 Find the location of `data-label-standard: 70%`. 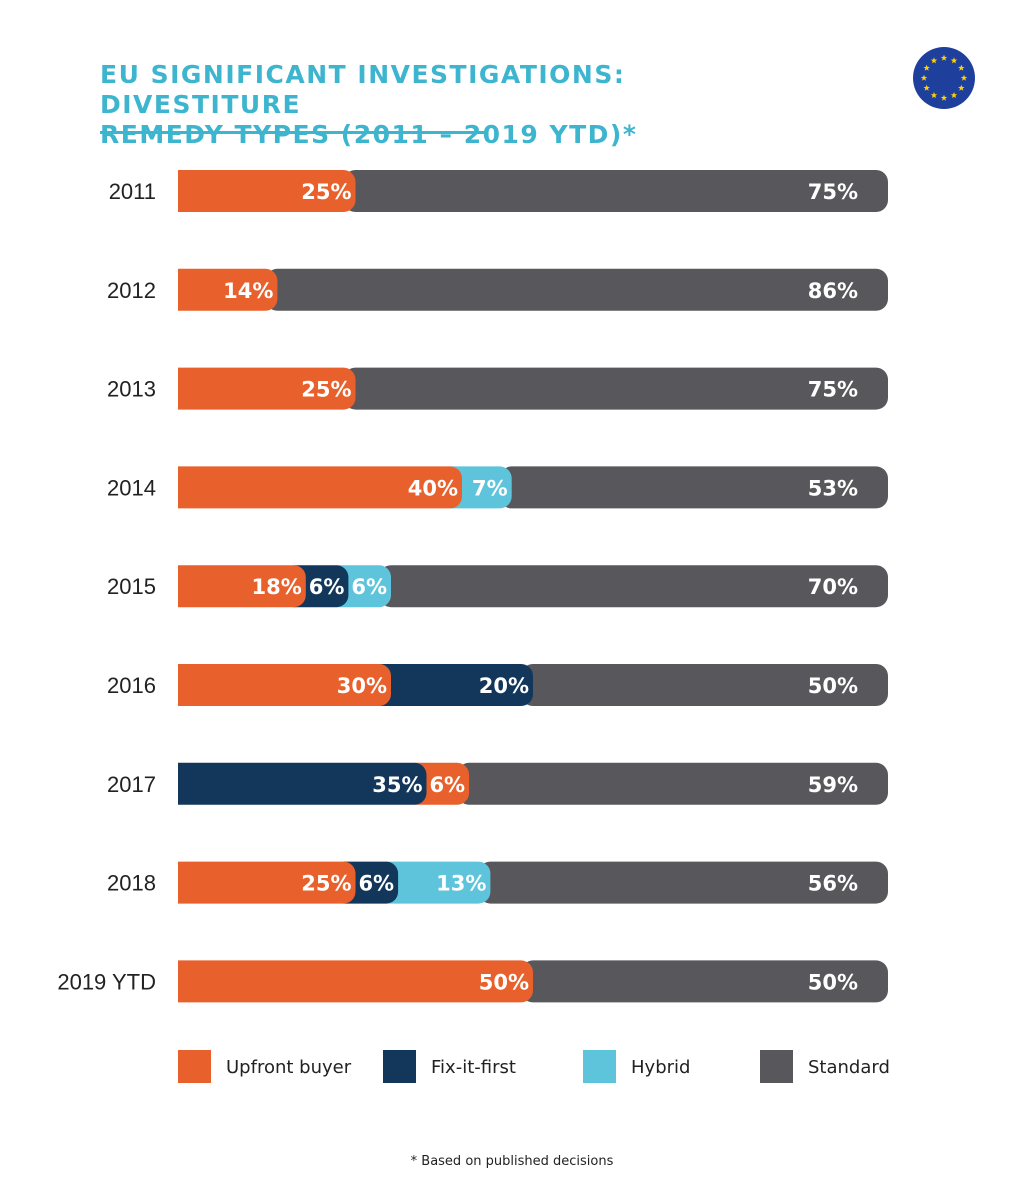

data-label-standard: 70% is located at coordinates (833, 587).